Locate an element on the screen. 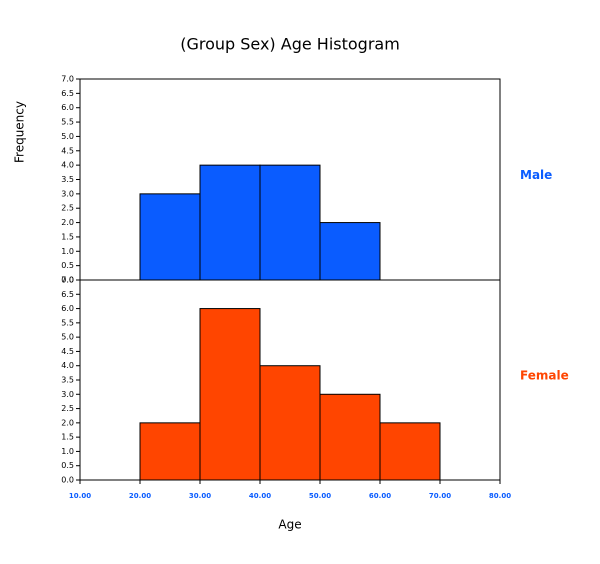 The image size is (600, 564). y-axis-label: Frequency is located at coordinates (20, 132).